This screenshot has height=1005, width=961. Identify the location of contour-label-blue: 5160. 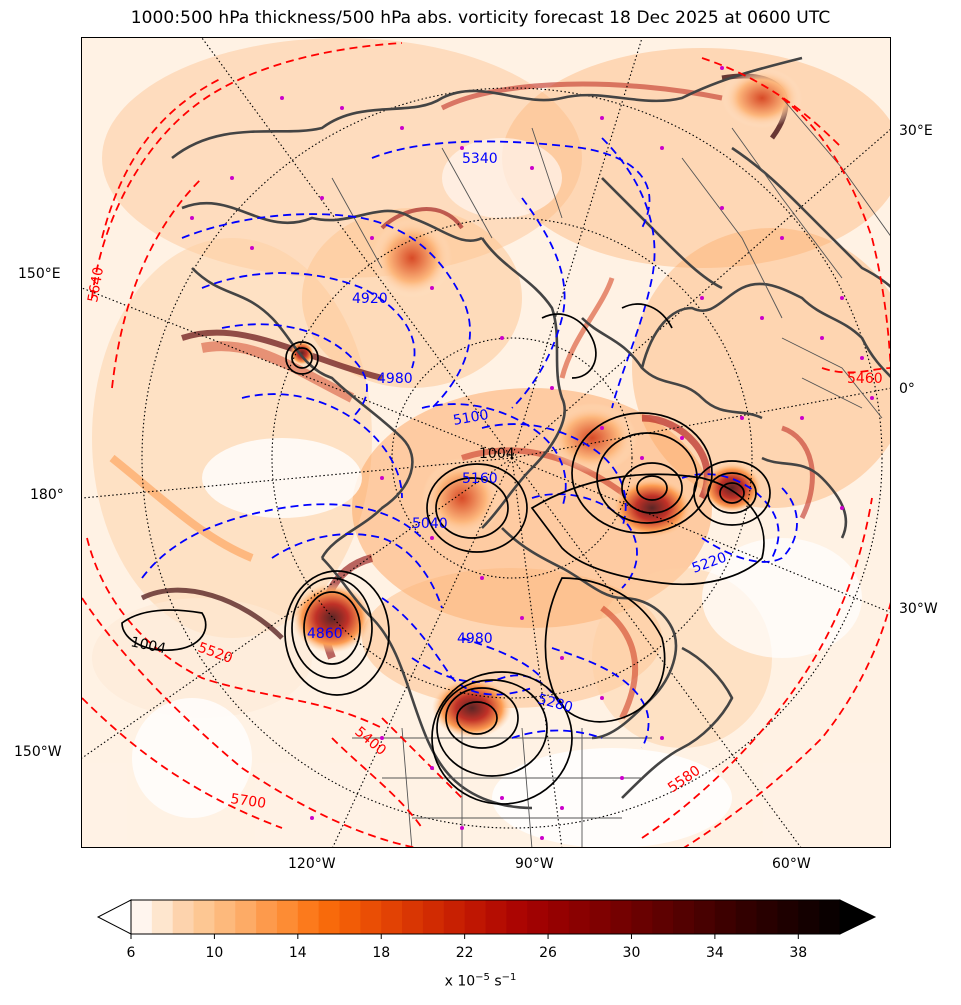
(480, 479).